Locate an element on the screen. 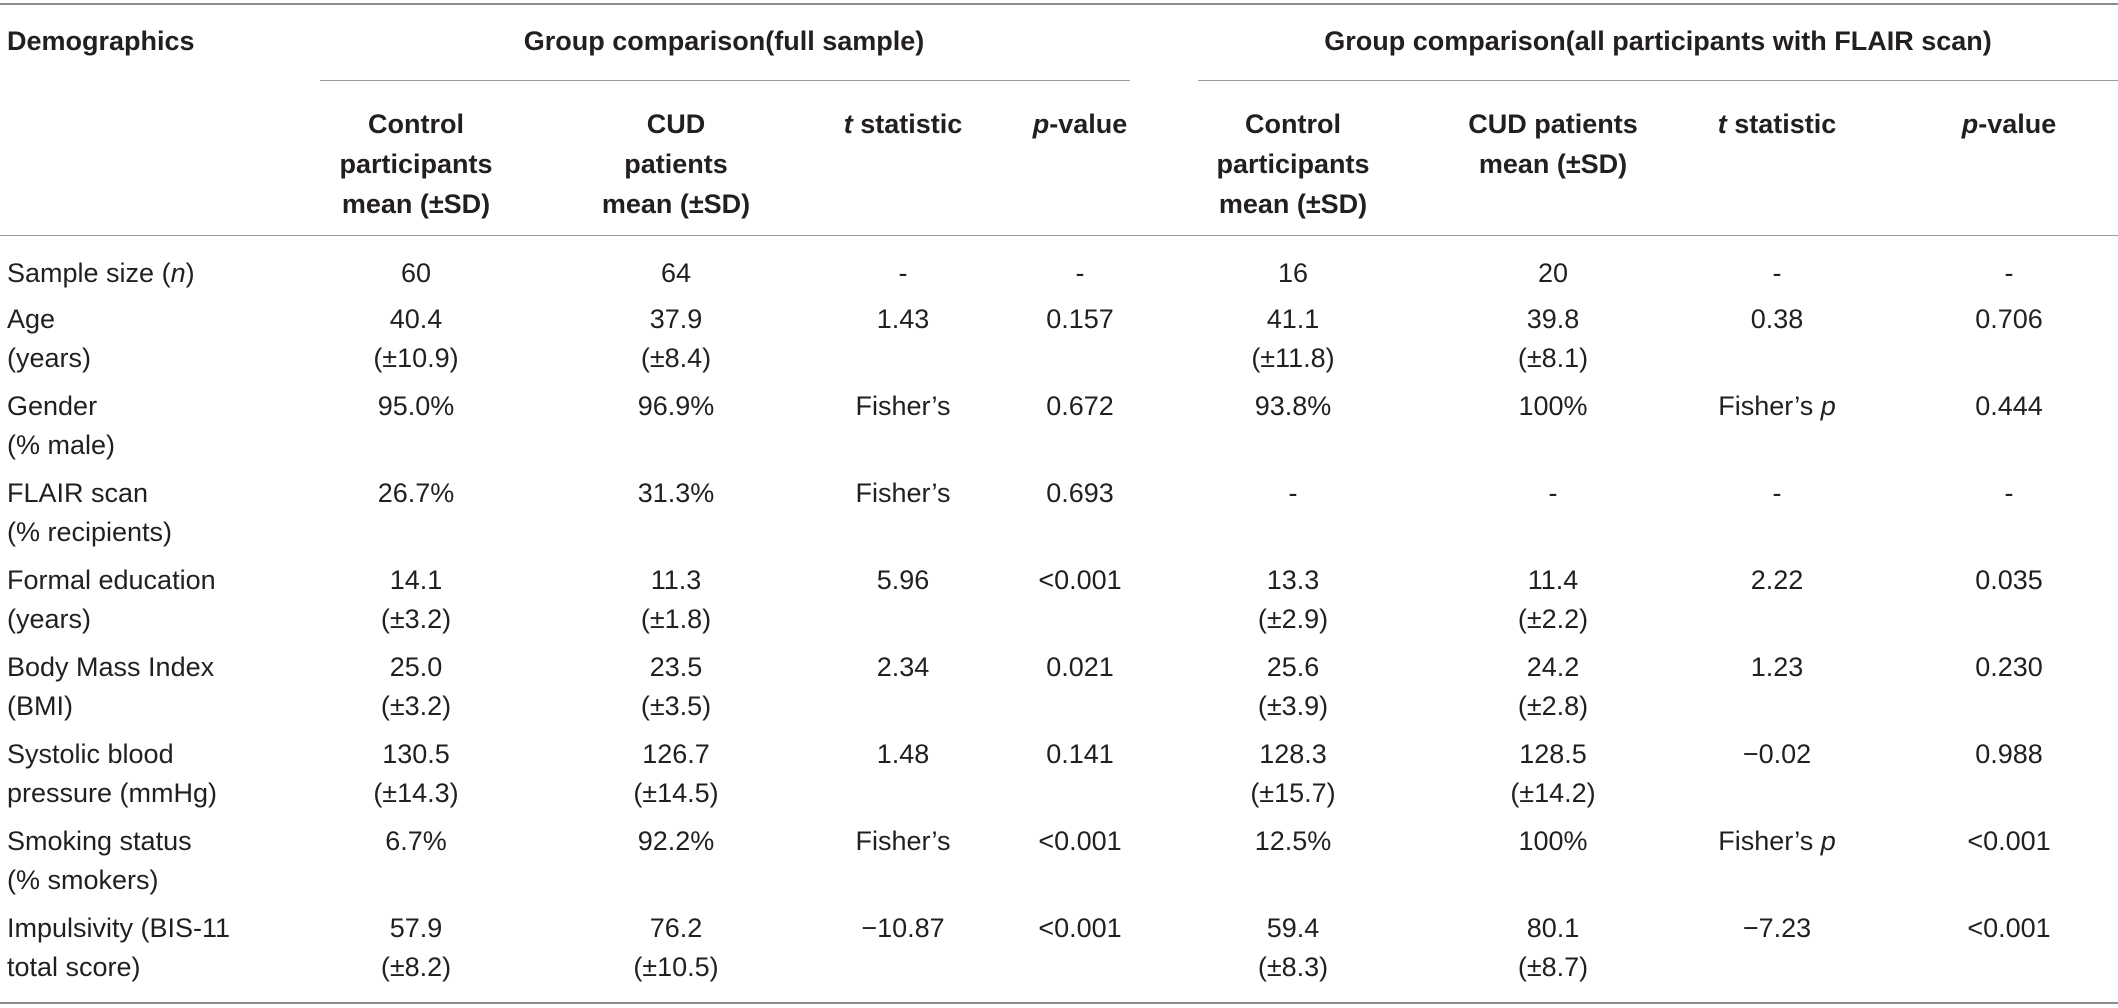 This screenshot has height=1008, width=2118. row-label-smoking-status: Smoking status (% smokers) is located at coordinates (99, 860).